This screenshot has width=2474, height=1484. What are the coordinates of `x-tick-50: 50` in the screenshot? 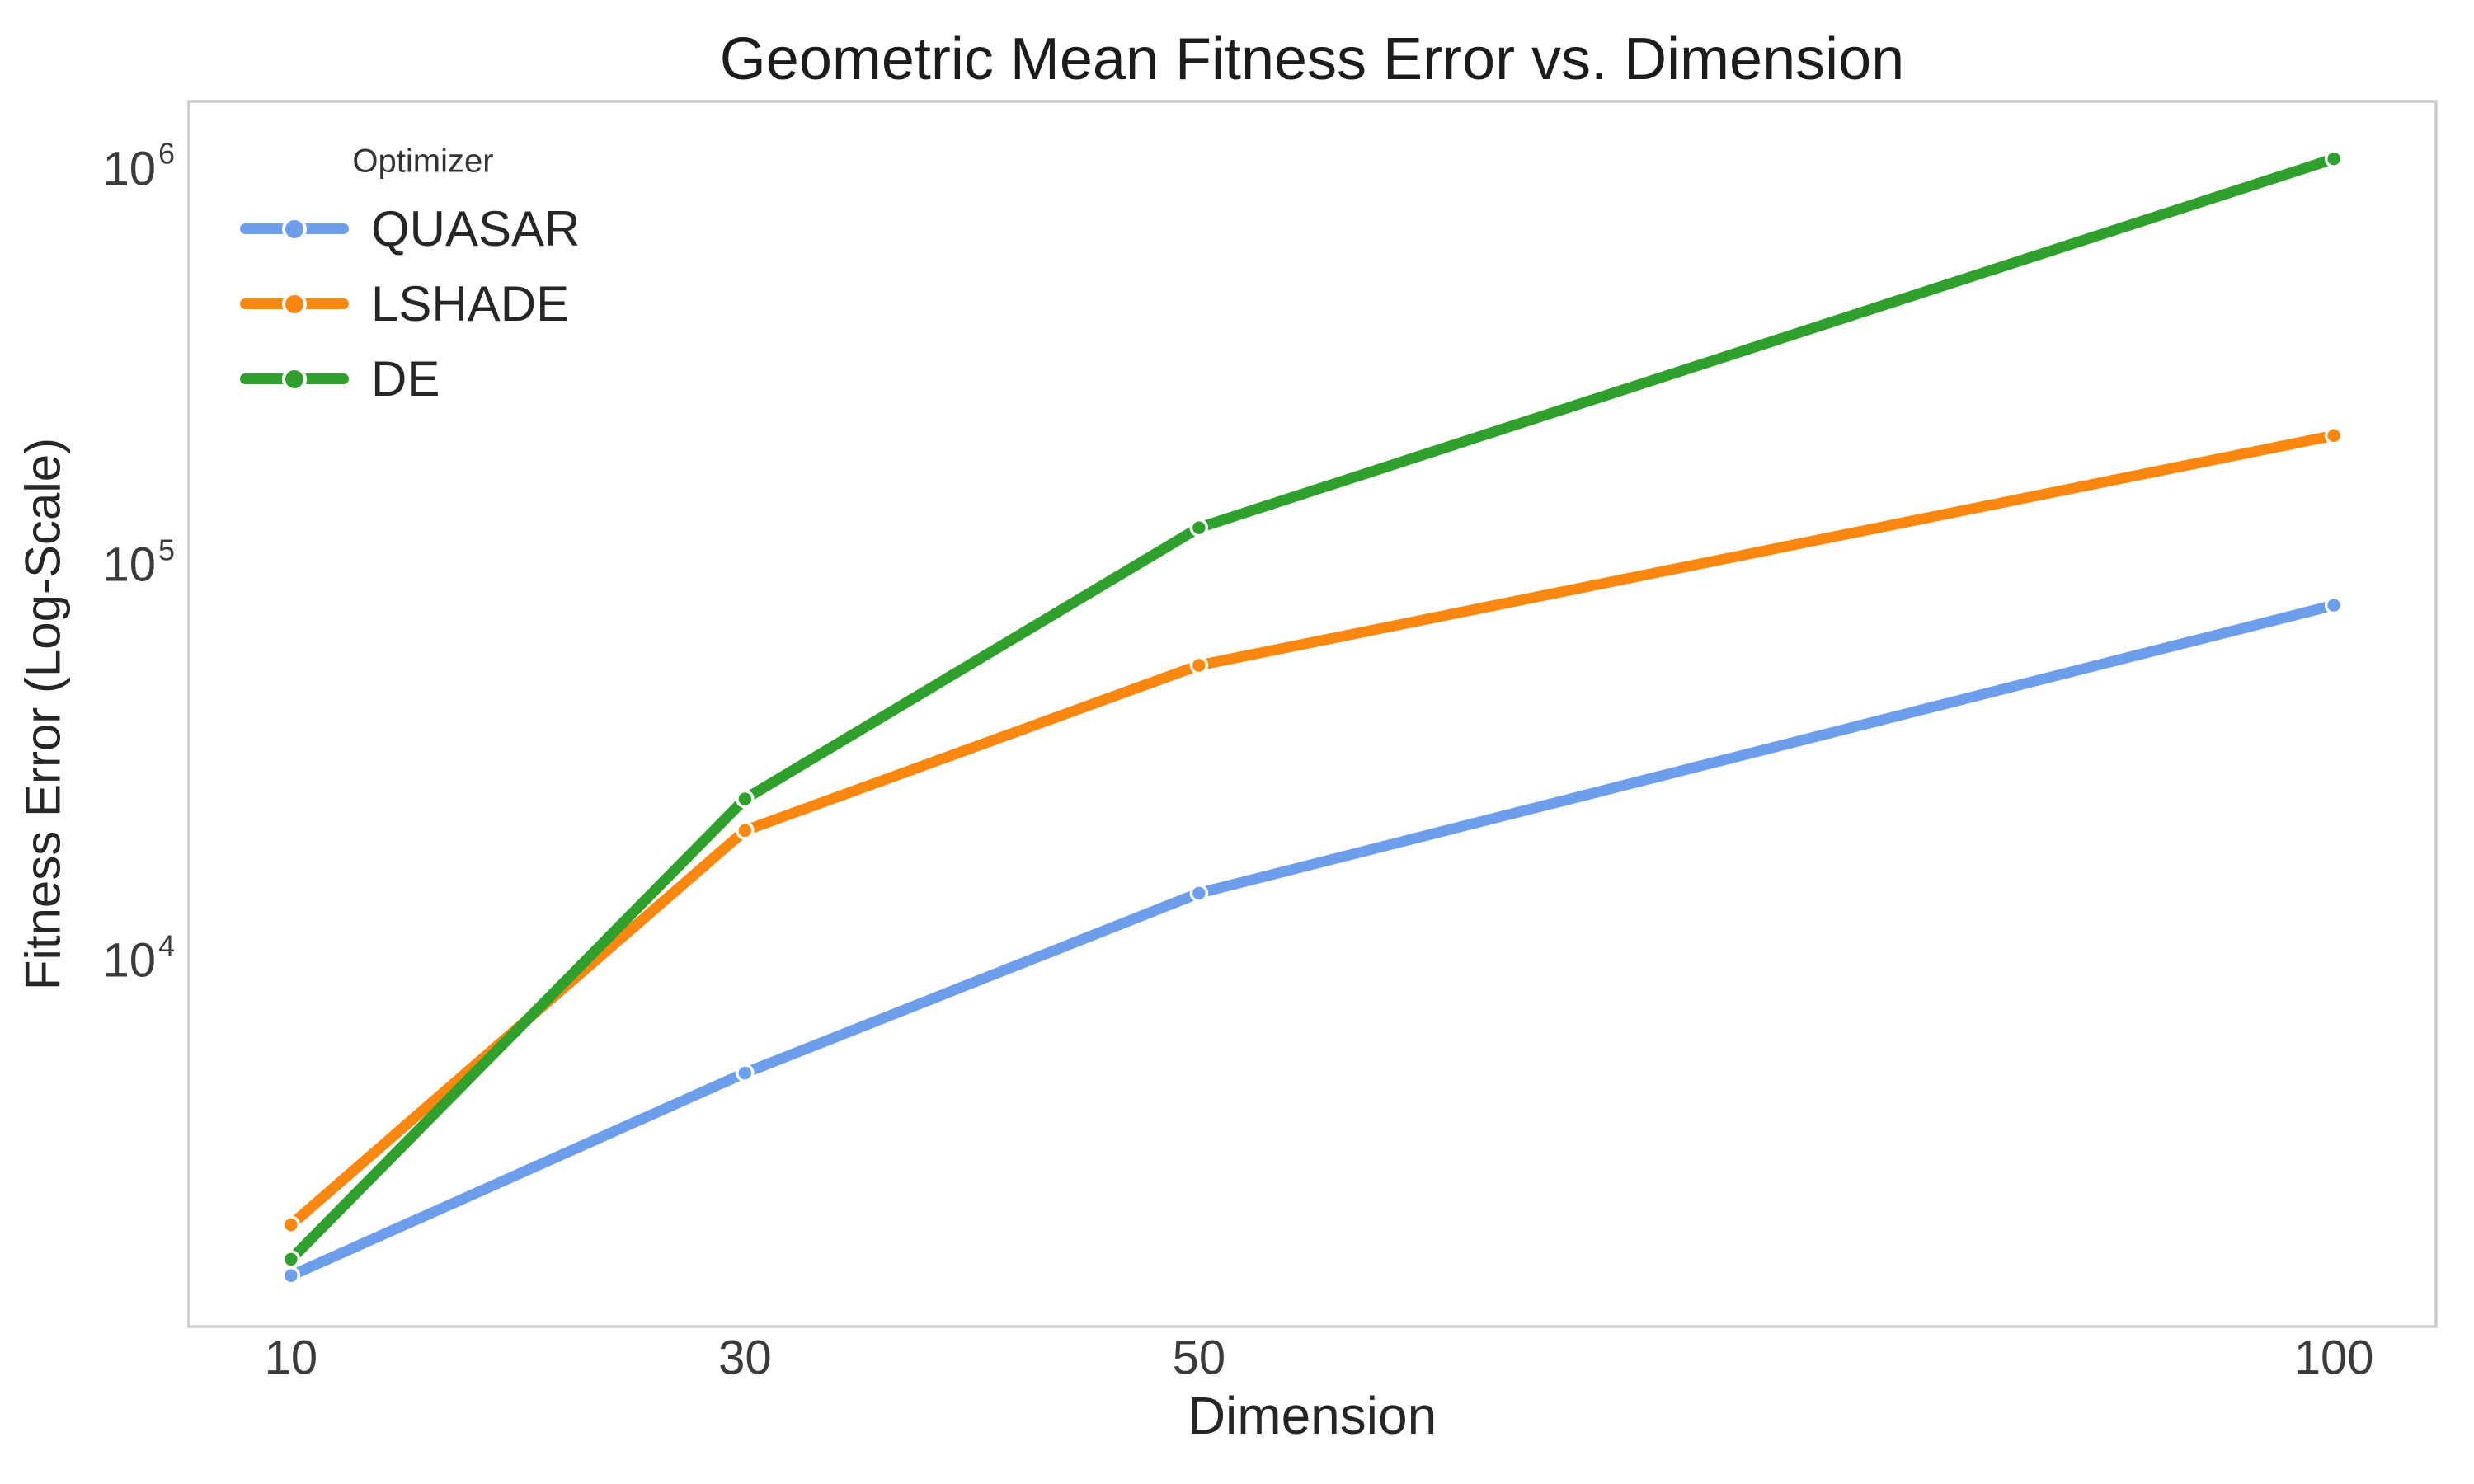 It's located at (1199, 1358).